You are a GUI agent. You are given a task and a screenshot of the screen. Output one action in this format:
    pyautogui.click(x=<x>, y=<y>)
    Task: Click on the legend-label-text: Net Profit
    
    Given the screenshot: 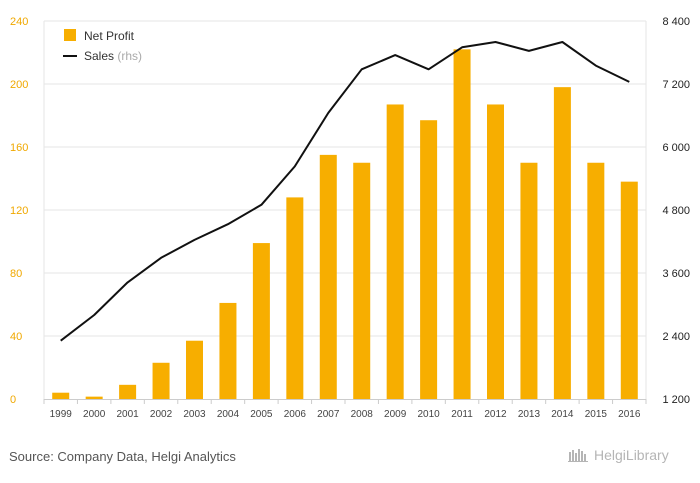 What is the action you would take?
    pyautogui.click(x=109, y=36)
    